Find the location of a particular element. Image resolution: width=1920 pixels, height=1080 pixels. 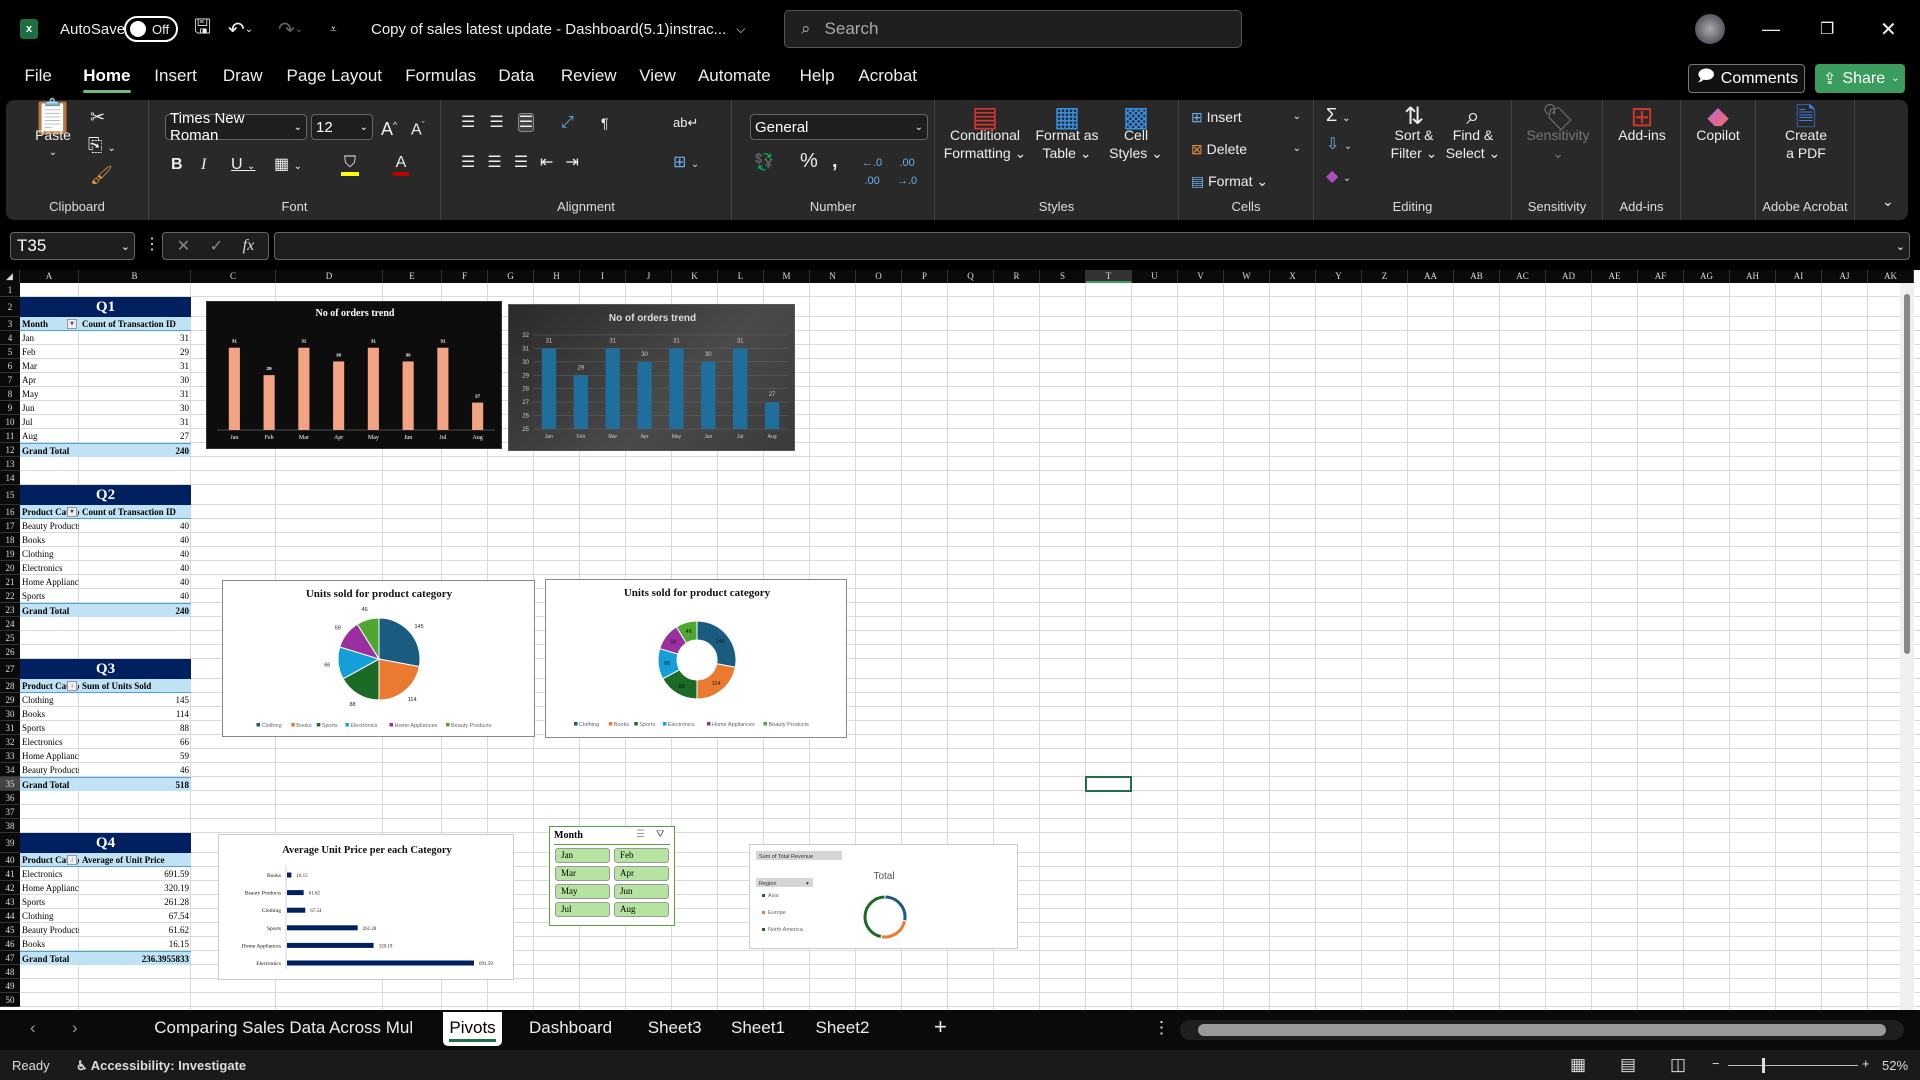

column-header-K: K is located at coordinates (695, 276).